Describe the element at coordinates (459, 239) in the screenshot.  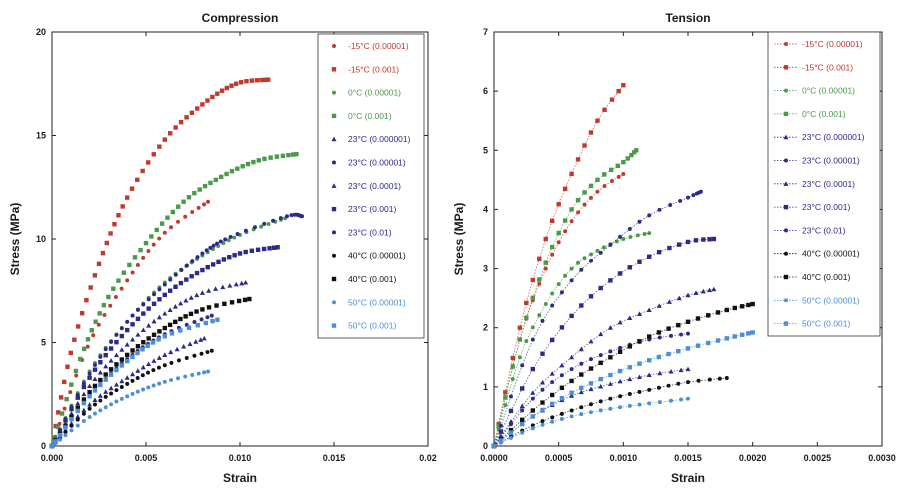
I see `y-axis-label: Stress (MPa)` at that location.